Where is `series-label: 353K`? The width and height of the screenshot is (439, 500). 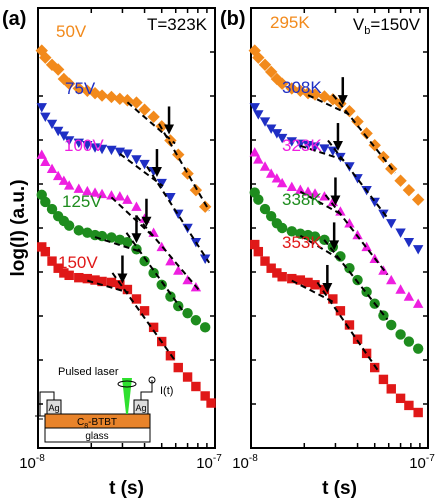
series-label: 353K is located at coordinates (302, 242).